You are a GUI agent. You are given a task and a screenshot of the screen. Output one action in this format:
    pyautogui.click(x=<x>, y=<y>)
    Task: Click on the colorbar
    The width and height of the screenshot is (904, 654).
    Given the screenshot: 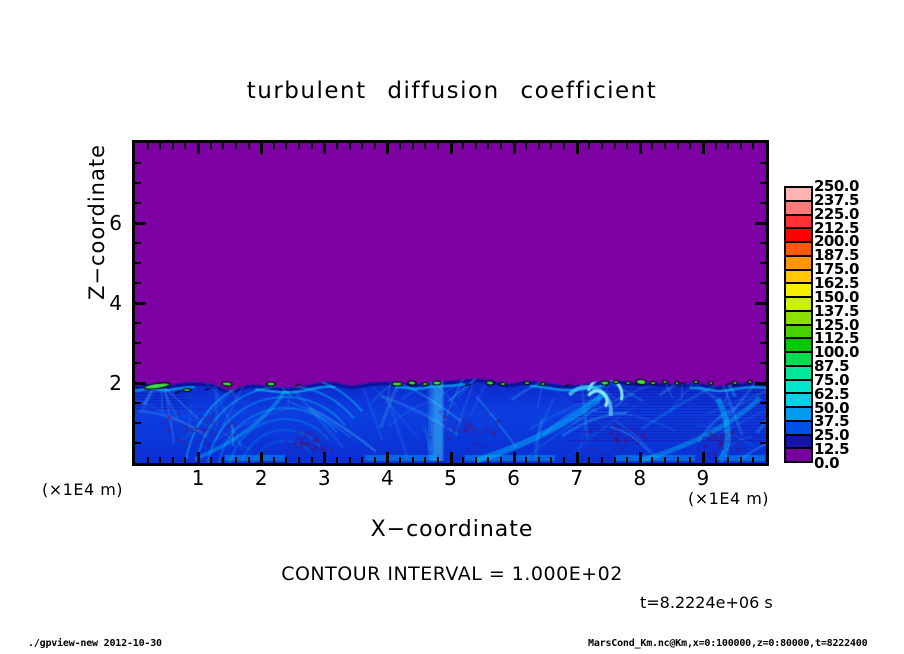 What is the action you would take?
    pyautogui.click(x=798, y=324)
    